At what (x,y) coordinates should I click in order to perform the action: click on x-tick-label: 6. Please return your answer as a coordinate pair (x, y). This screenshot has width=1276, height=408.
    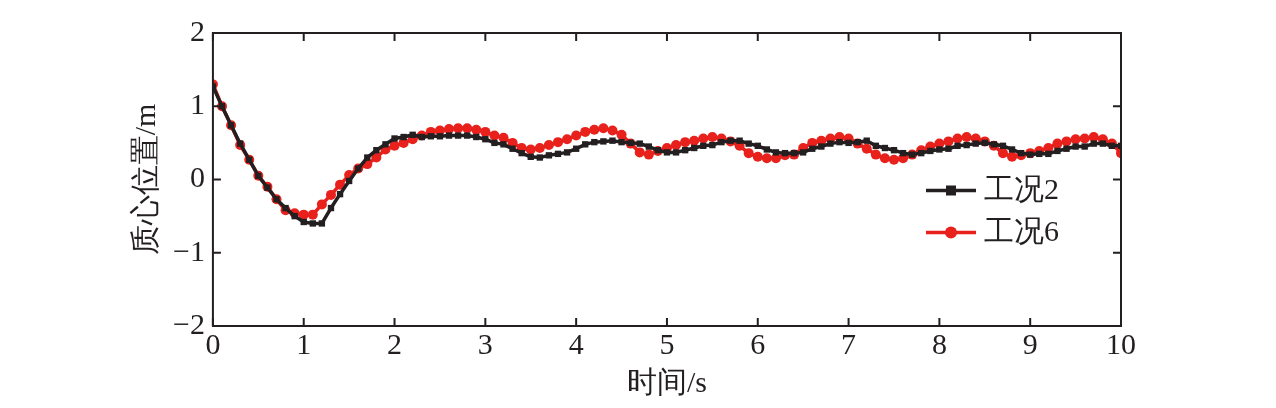
    Looking at the image, I should click on (758, 343).